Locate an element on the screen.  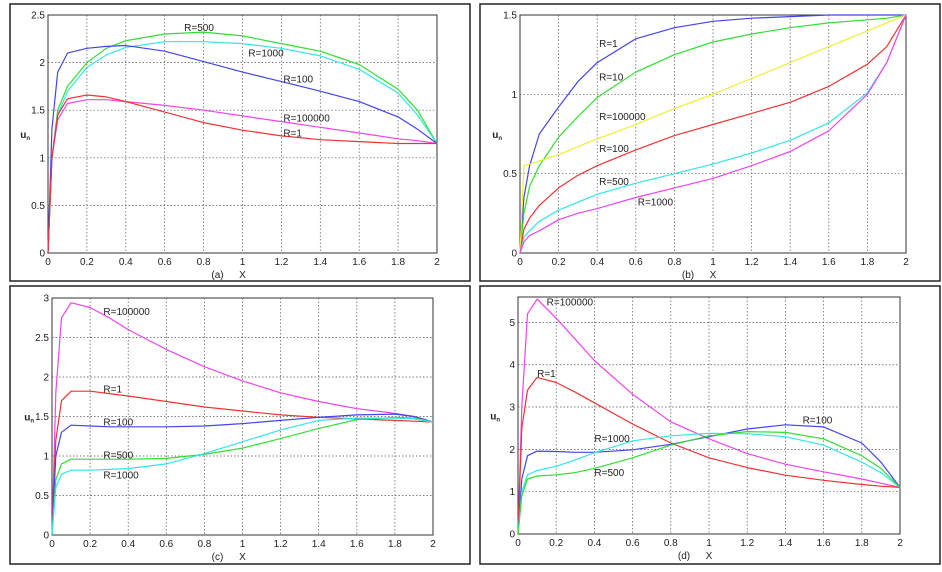
panel-label: (a) is located at coordinates (217, 275).